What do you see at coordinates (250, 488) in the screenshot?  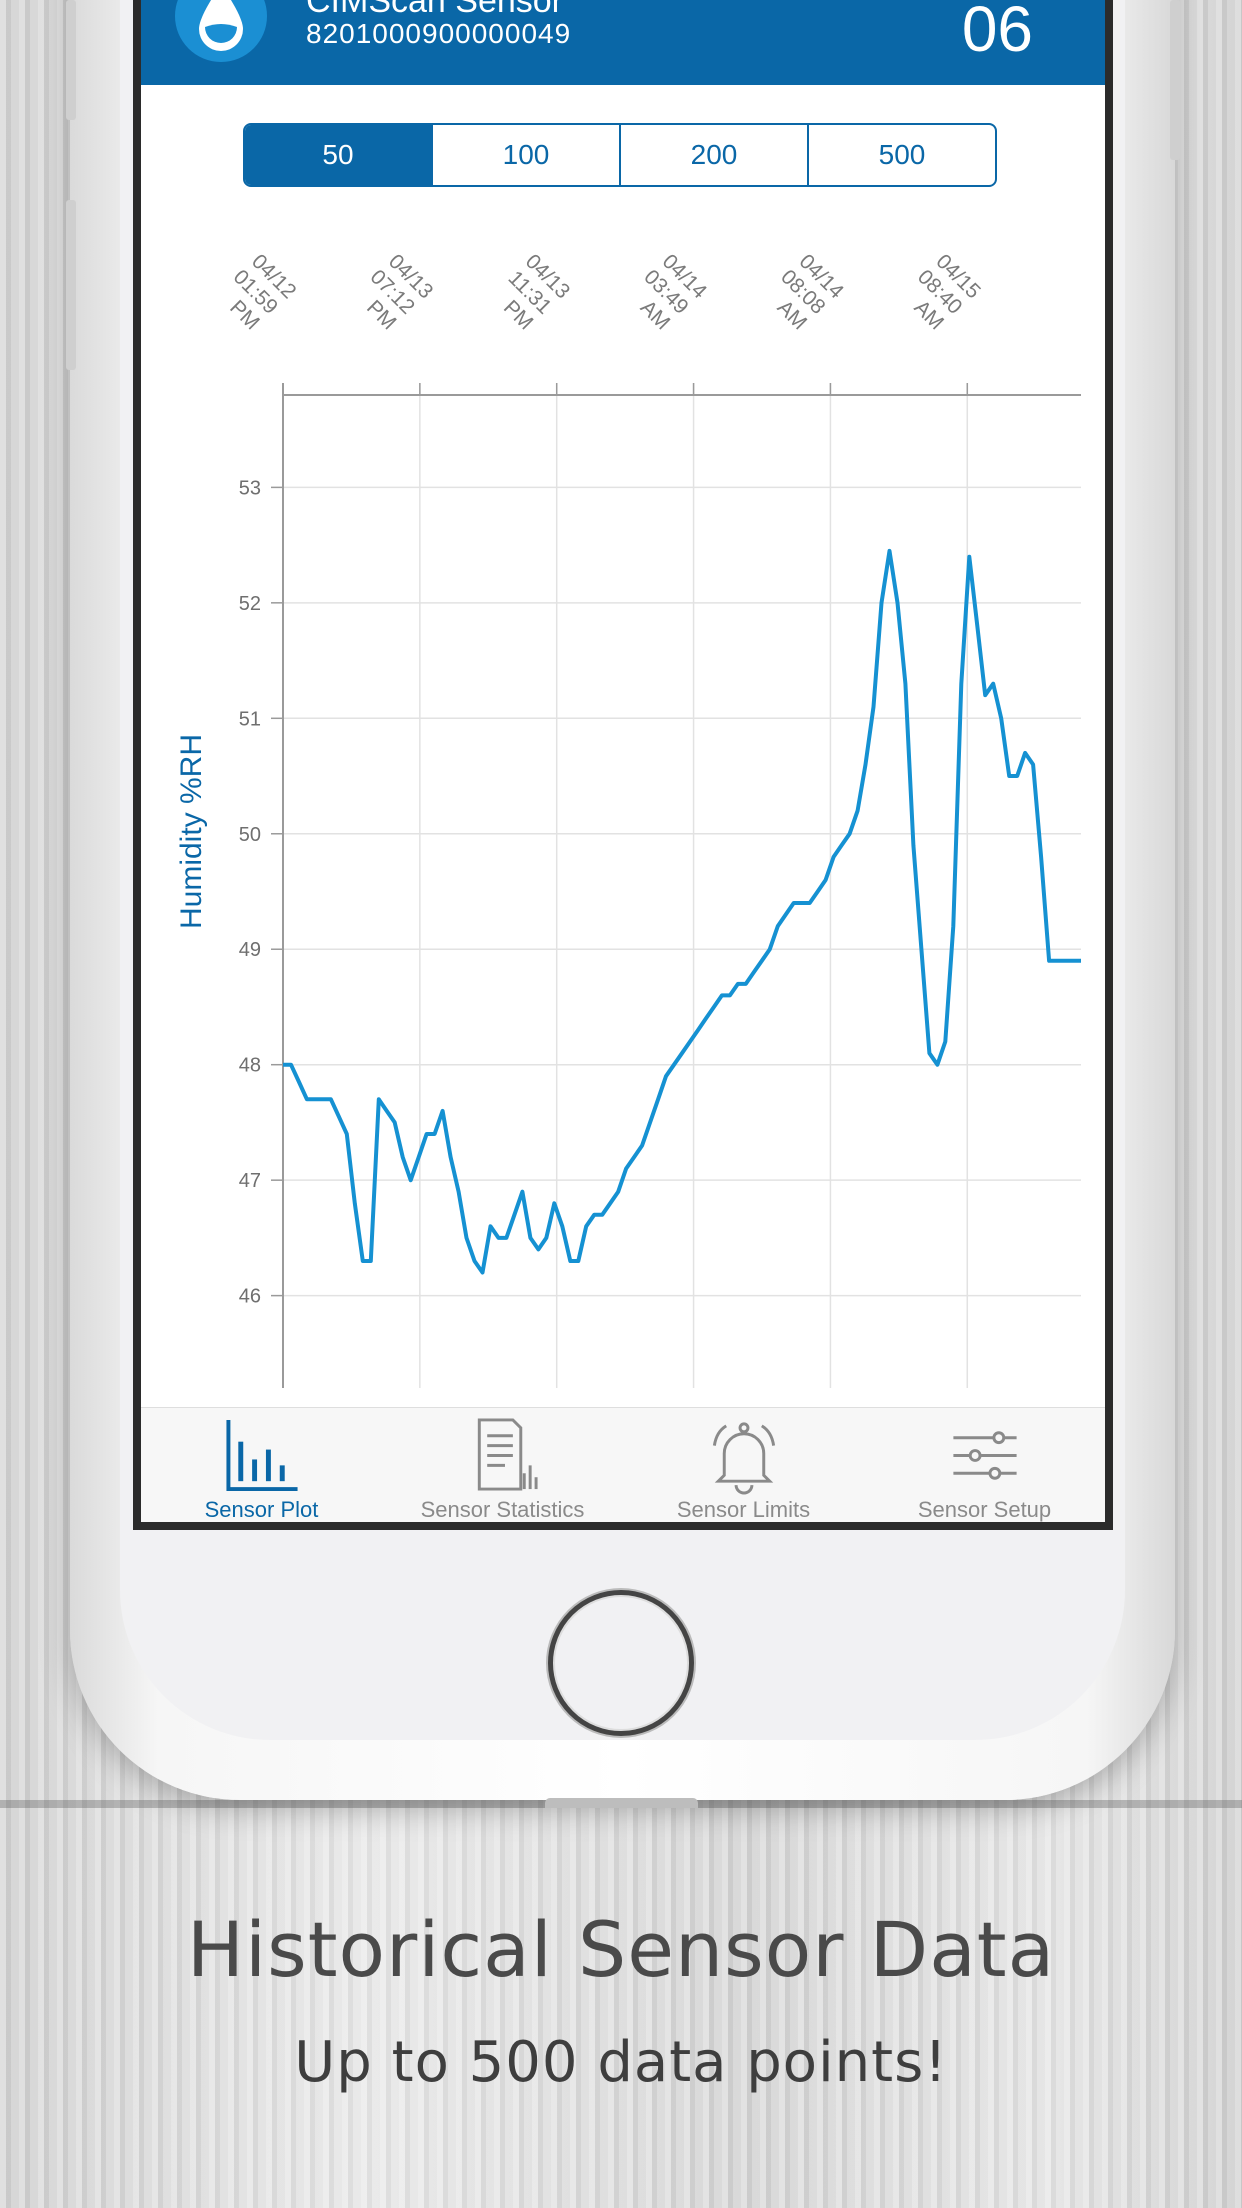 I see `y-tick-label: 53` at bounding box center [250, 488].